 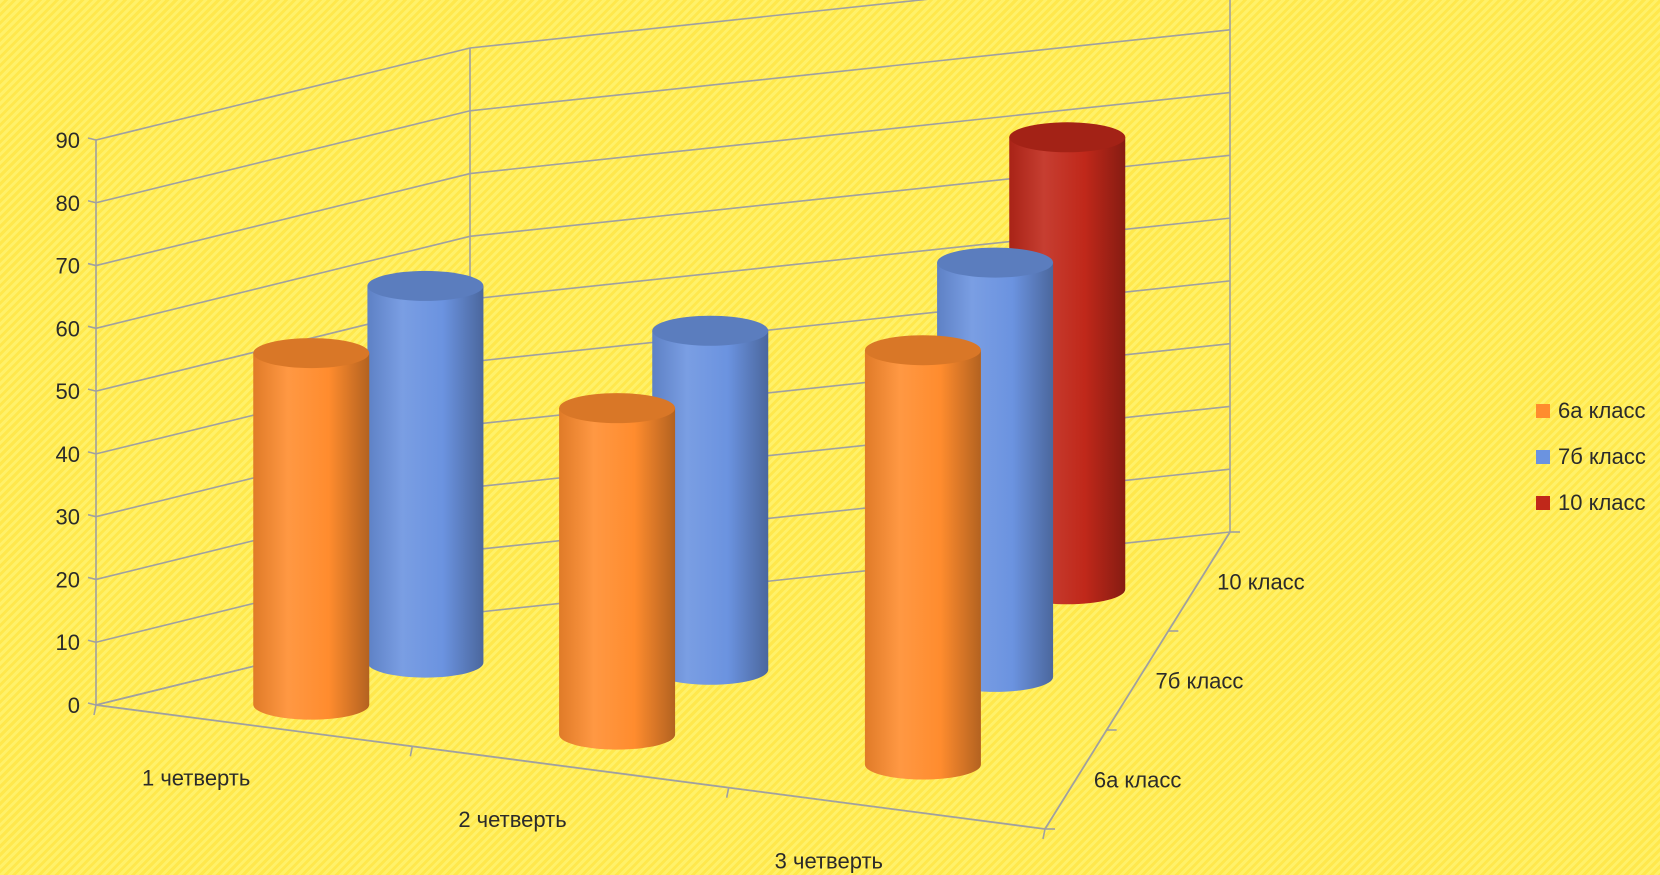 What do you see at coordinates (1543, 457) in the screenshot?
I see `legend-swatch-7b` at bounding box center [1543, 457].